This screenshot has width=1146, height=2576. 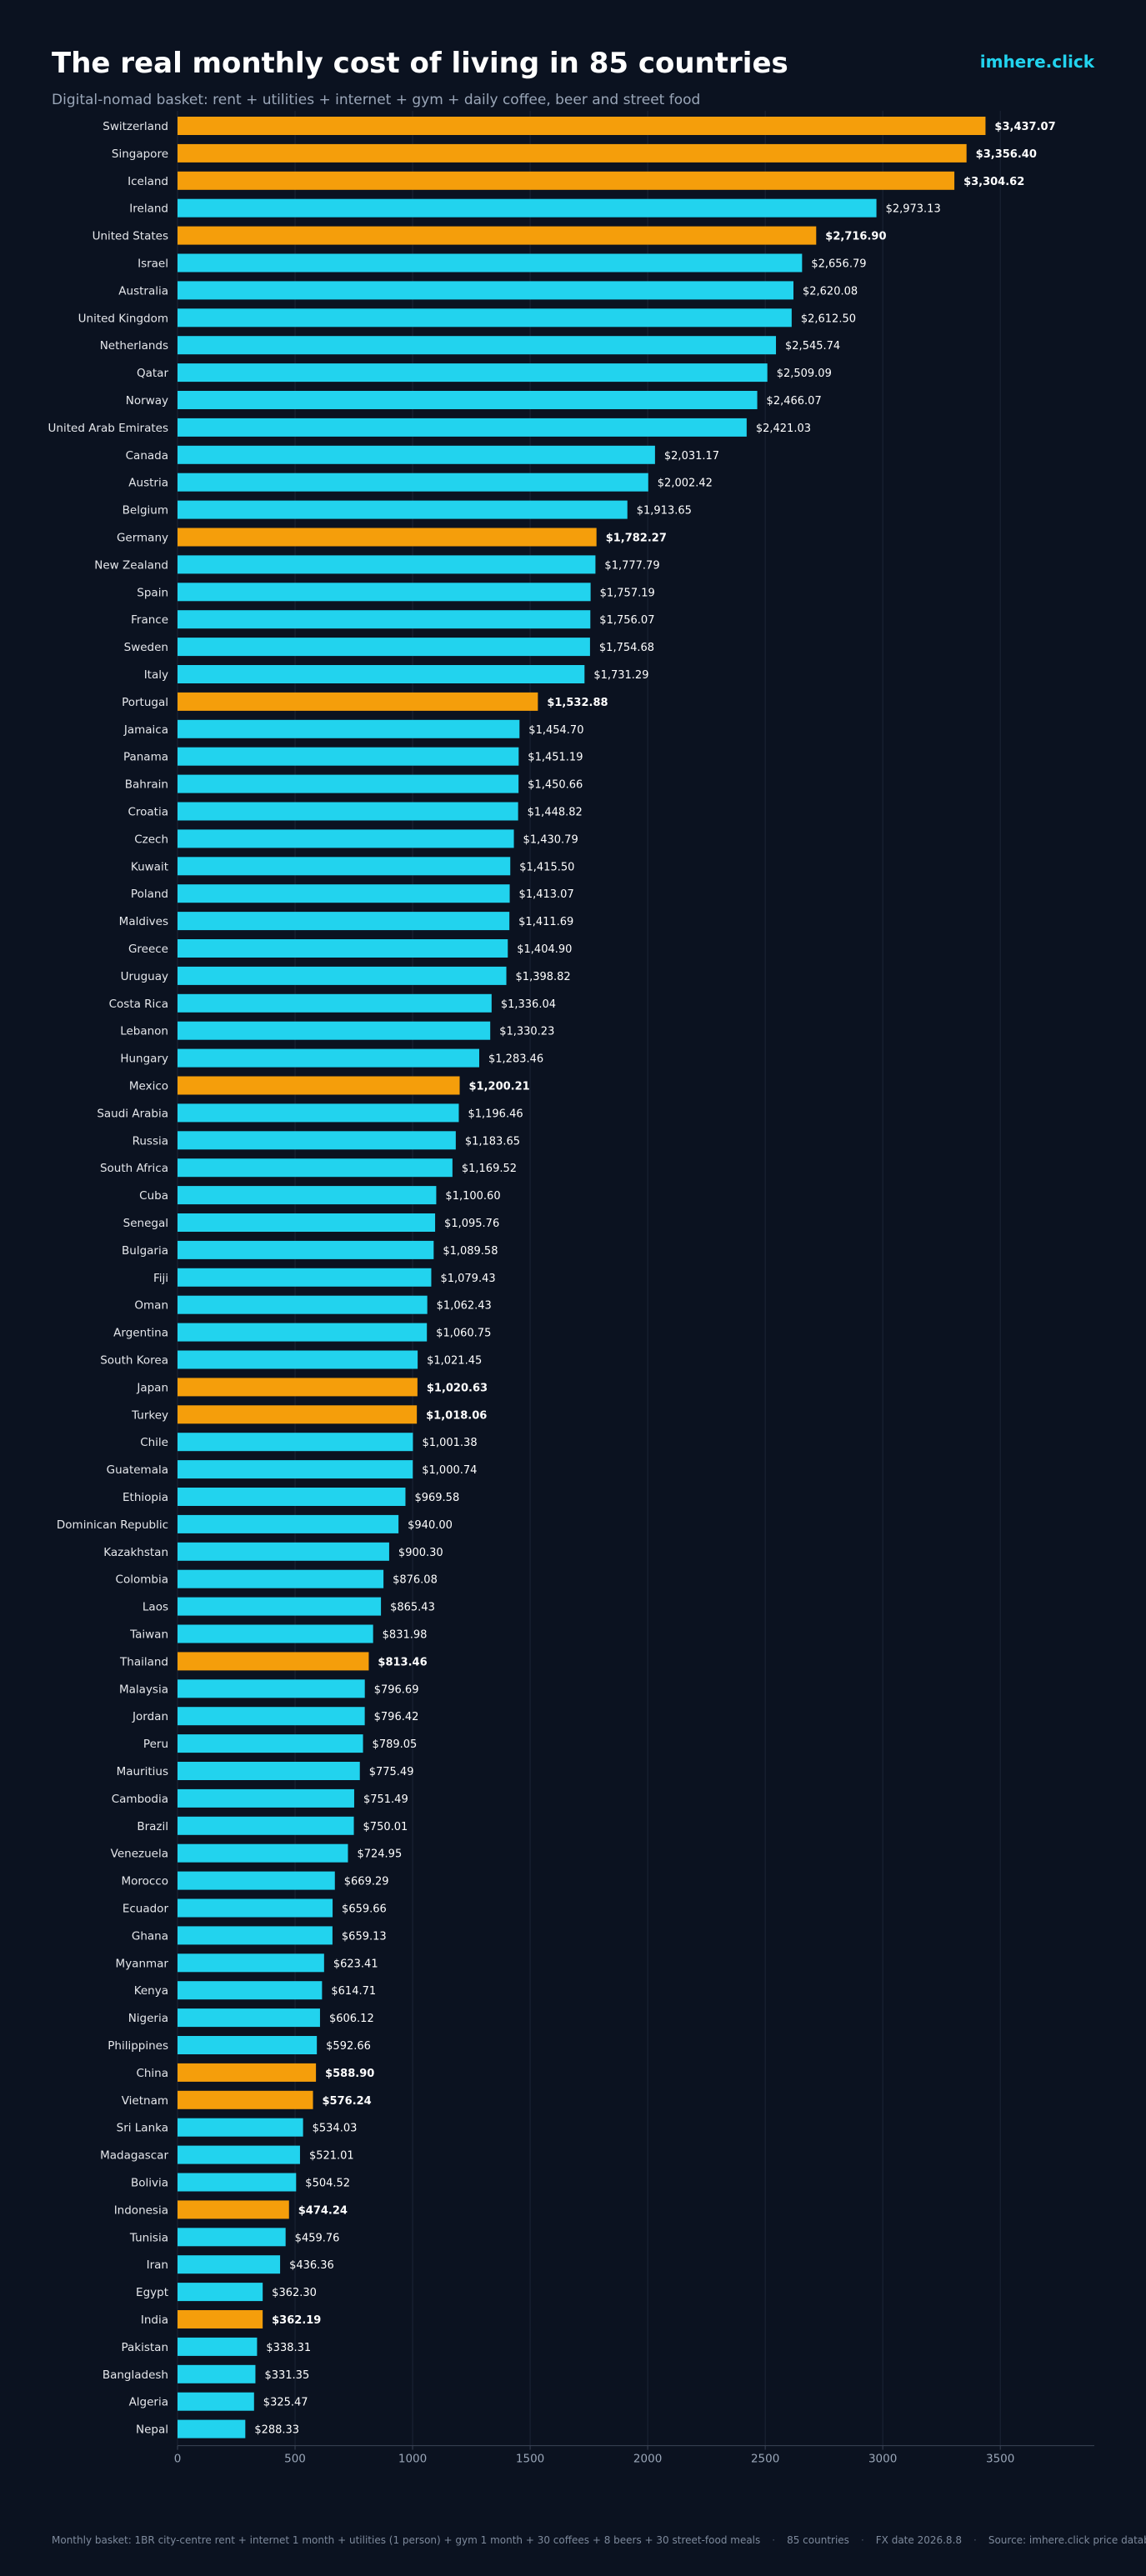 What do you see at coordinates (135, 127) in the screenshot?
I see `category-label: Switzerland` at bounding box center [135, 127].